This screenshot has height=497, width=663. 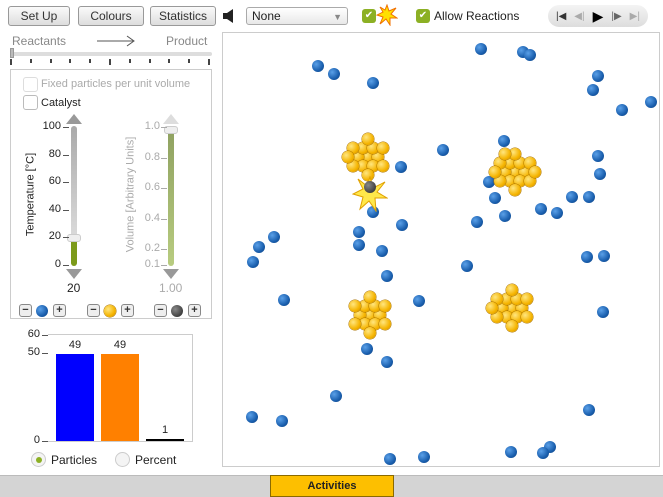 What do you see at coordinates (74, 252) in the screenshot?
I see `temperature-fill` at bounding box center [74, 252].